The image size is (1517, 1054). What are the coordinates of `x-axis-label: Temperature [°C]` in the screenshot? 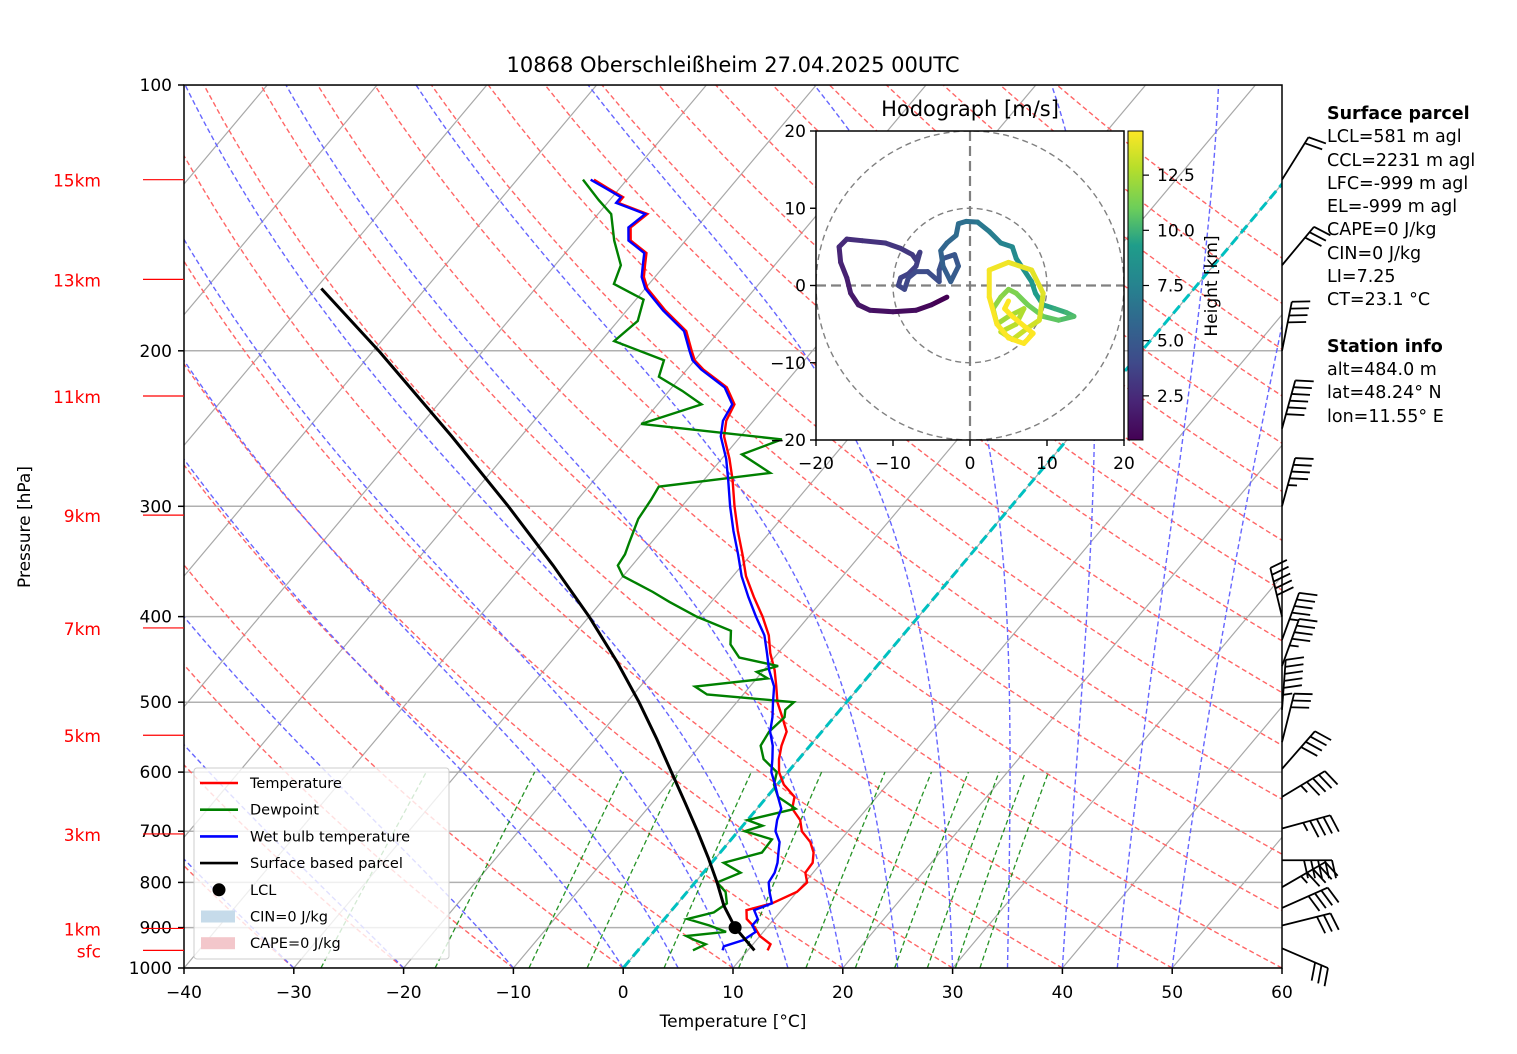 It's located at (733, 1022).